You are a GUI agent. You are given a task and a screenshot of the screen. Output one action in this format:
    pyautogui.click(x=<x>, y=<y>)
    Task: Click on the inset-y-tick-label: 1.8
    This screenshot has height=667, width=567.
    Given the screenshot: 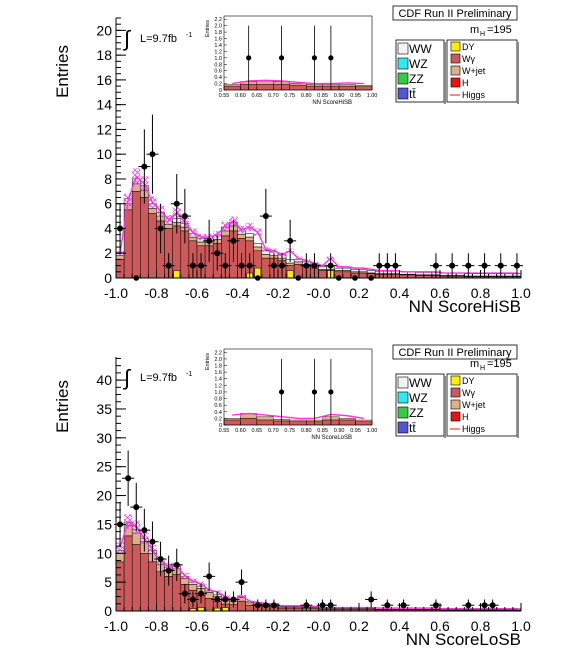 What is the action you would take?
    pyautogui.click(x=218, y=367)
    